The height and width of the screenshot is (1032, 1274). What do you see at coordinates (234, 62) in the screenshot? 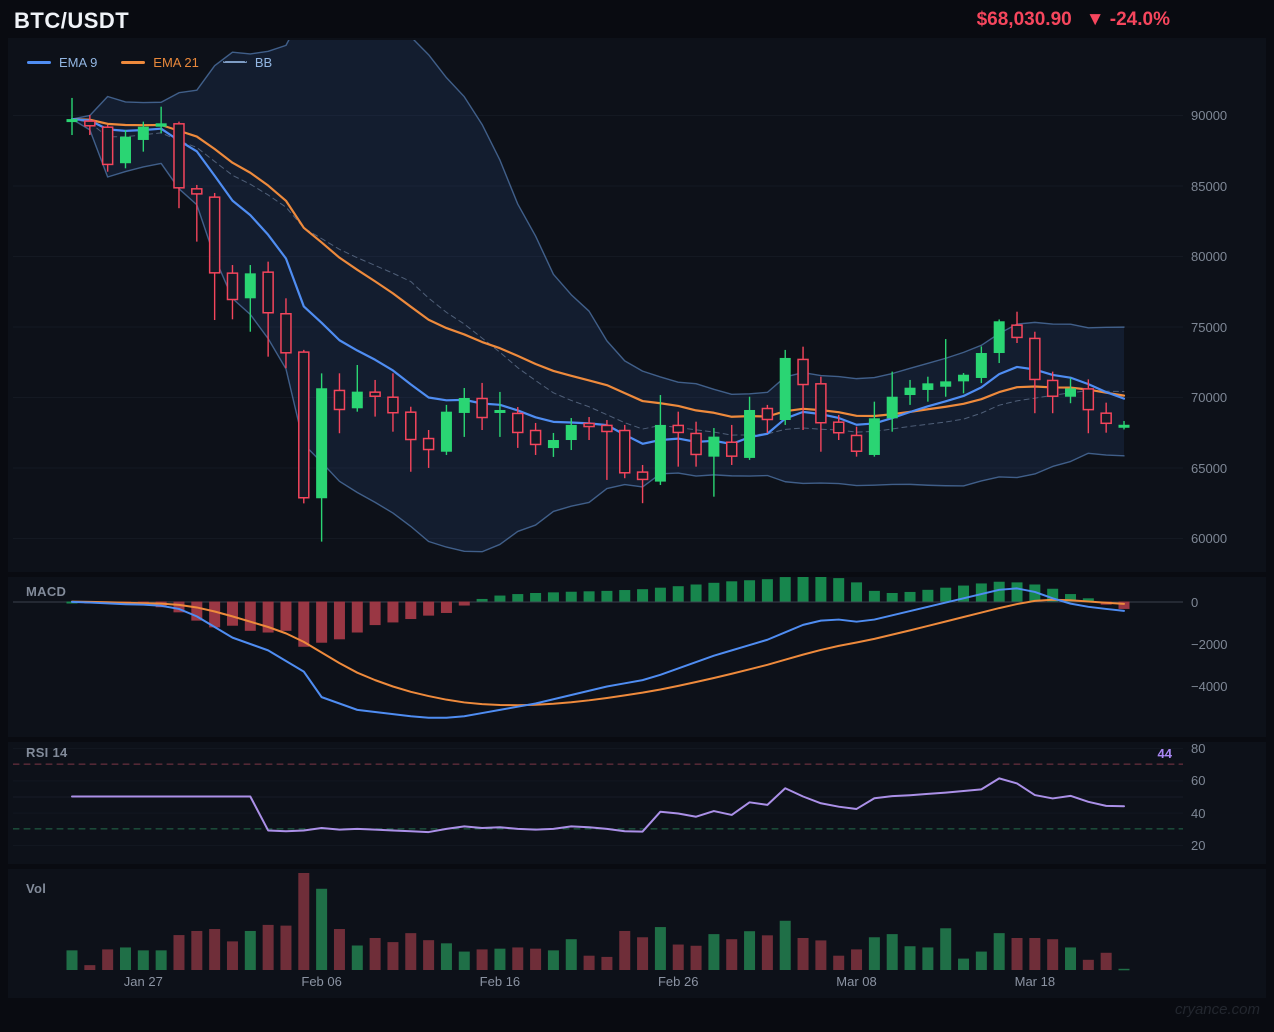
I see `bb-line-swatch-icon` at bounding box center [234, 62].